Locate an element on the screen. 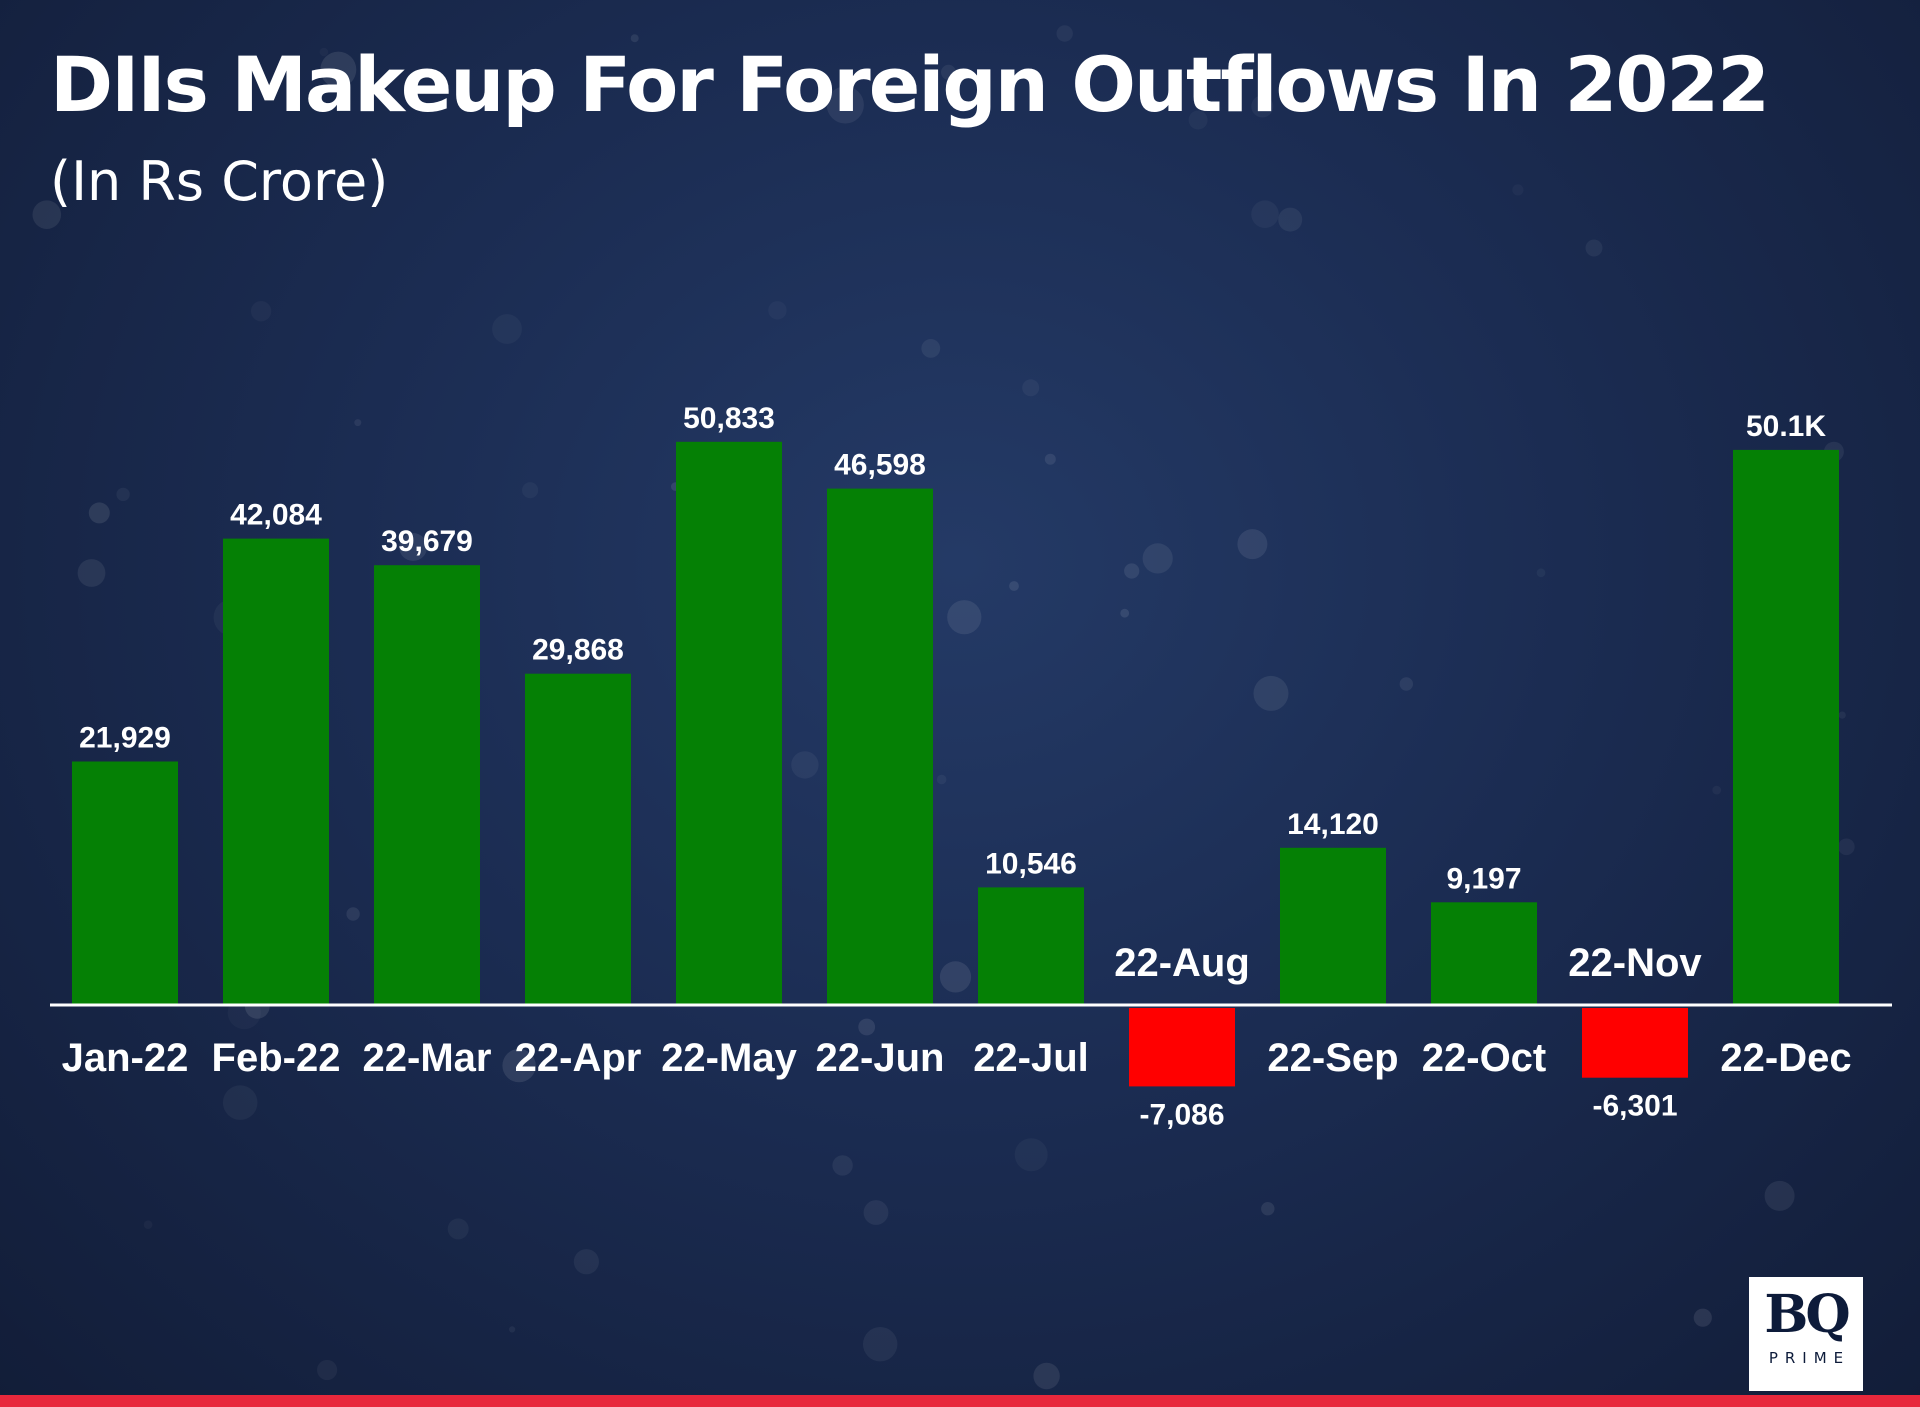 The height and width of the screenshot is (1407, 1920). data-label: 46,598 is located at coordinates (880, 465).